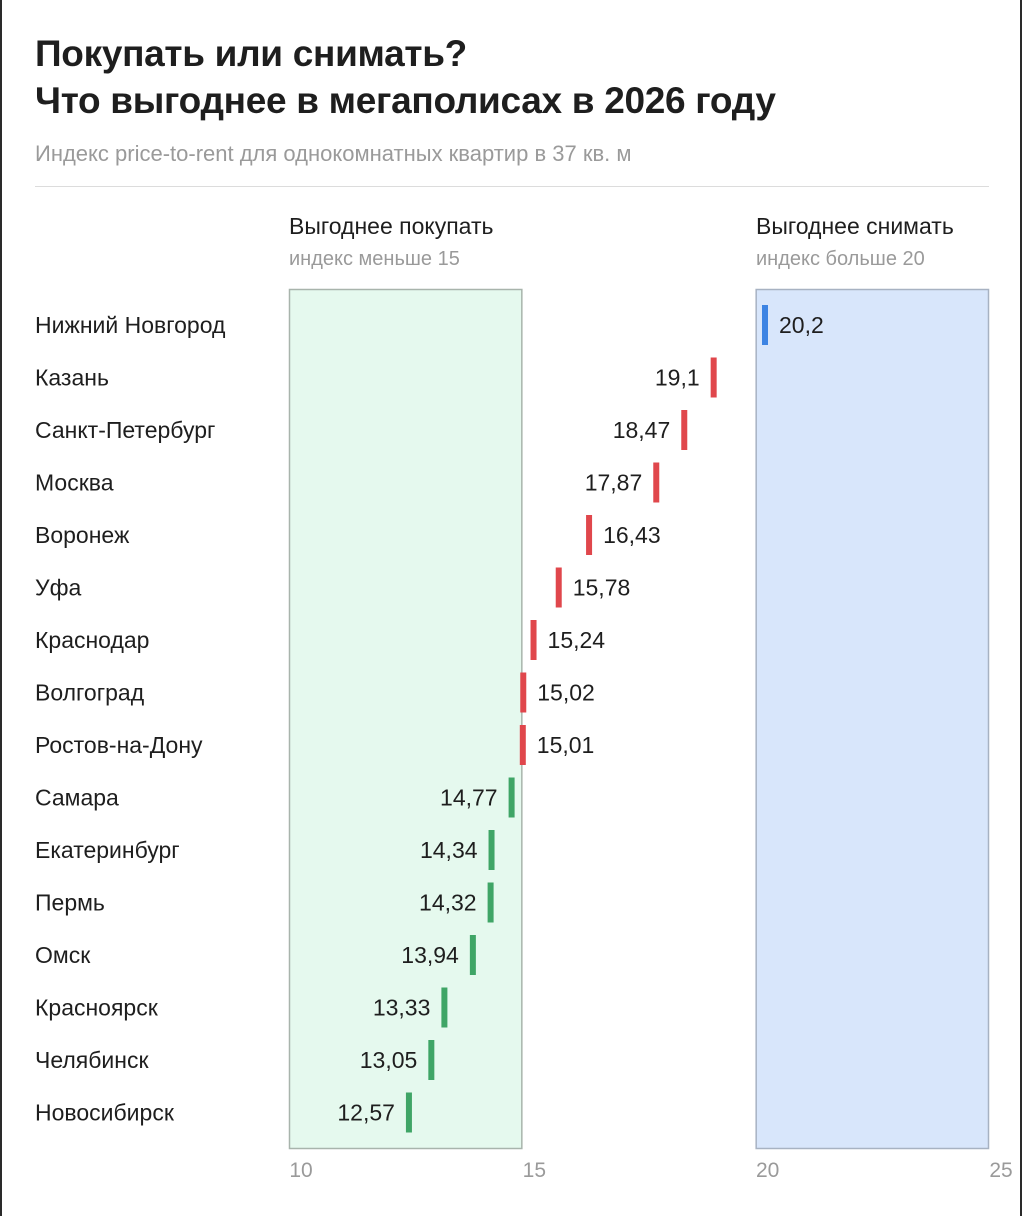 The height and width of the screenshot is (1216, 1022). Describe the element at coordinates (534, 1170) in the screenshot. I see `x-tick-label: 15` at that location.